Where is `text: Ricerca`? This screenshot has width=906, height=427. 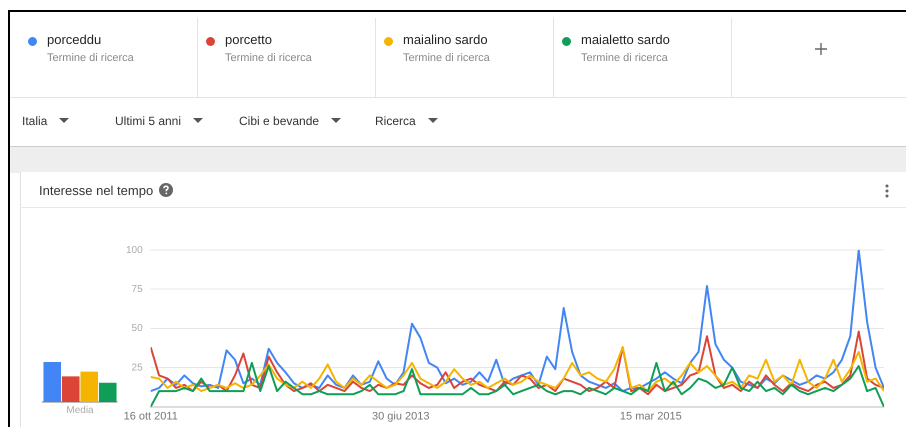
text: Ricerca is located at coordinates (395, 121).